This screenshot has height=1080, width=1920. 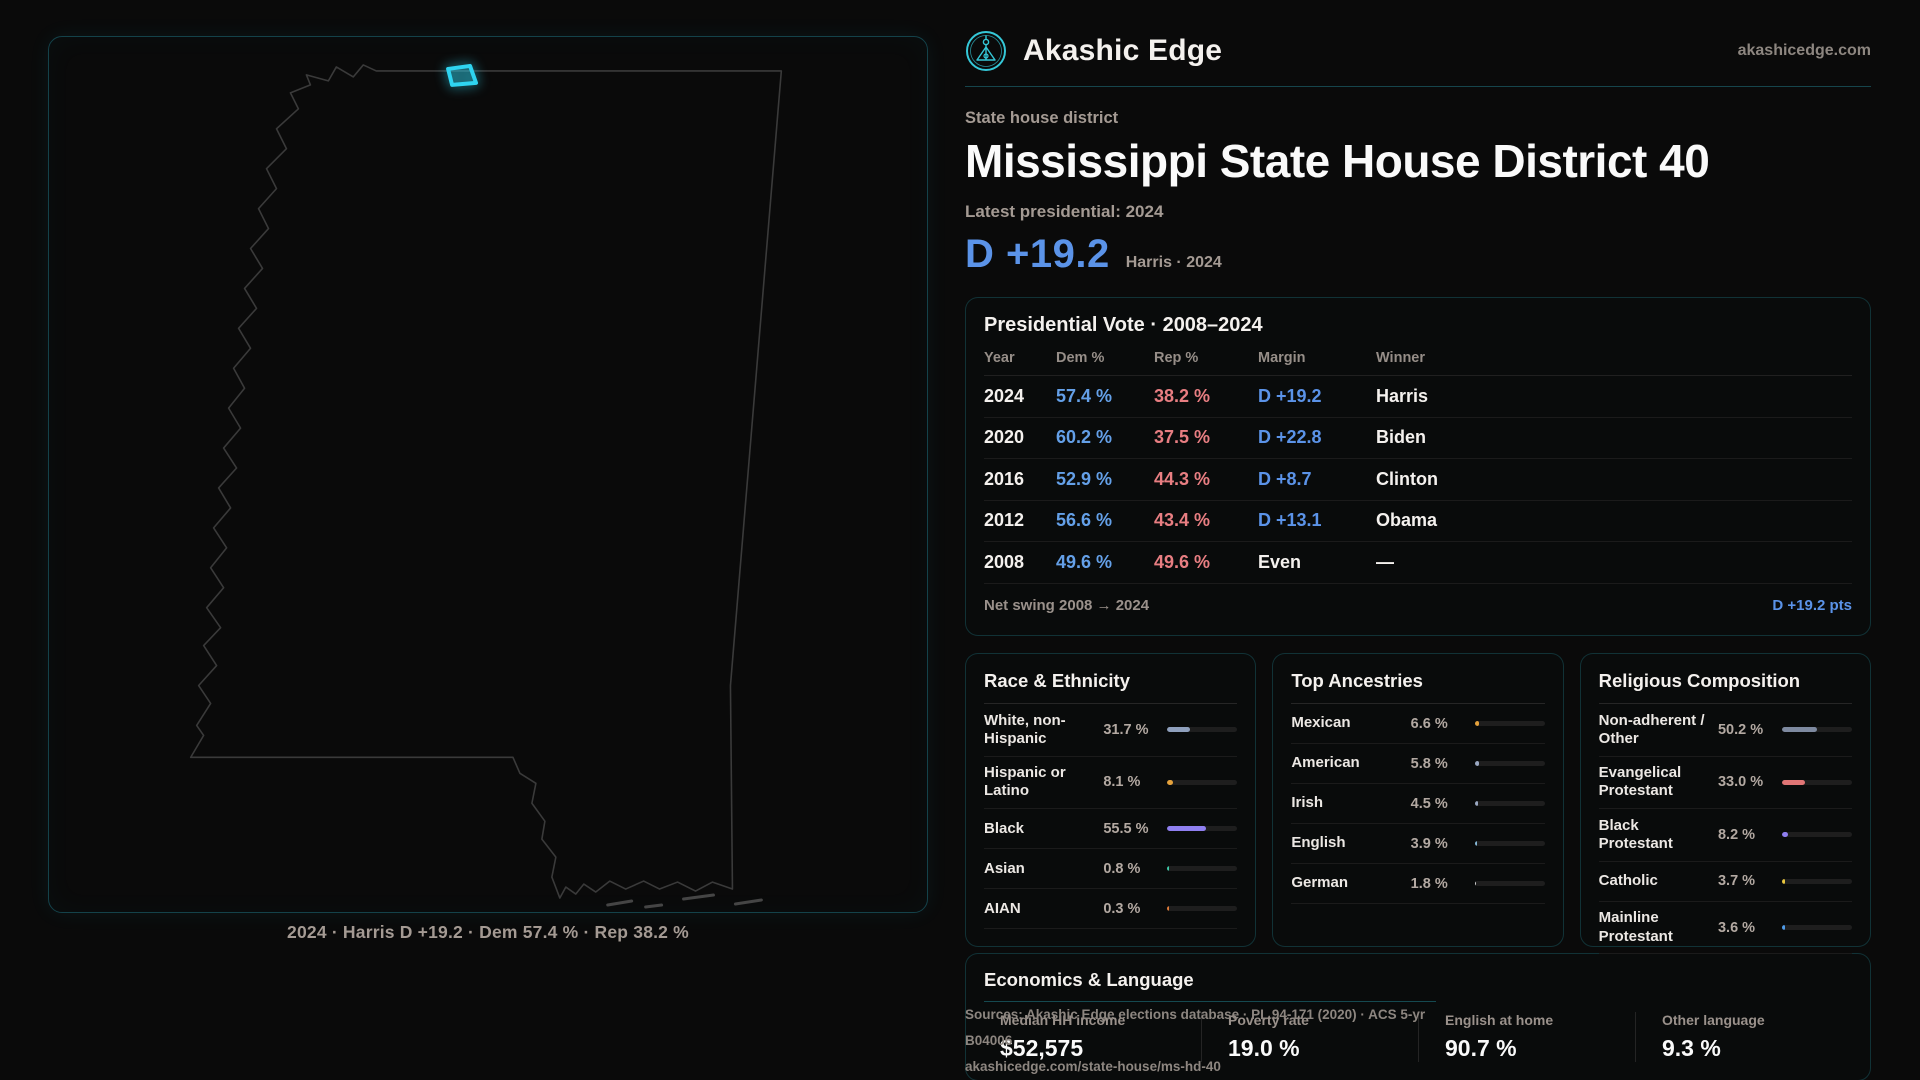 I want to click on item-label: Hispanic or Latino, so click(x=1025, y=782).